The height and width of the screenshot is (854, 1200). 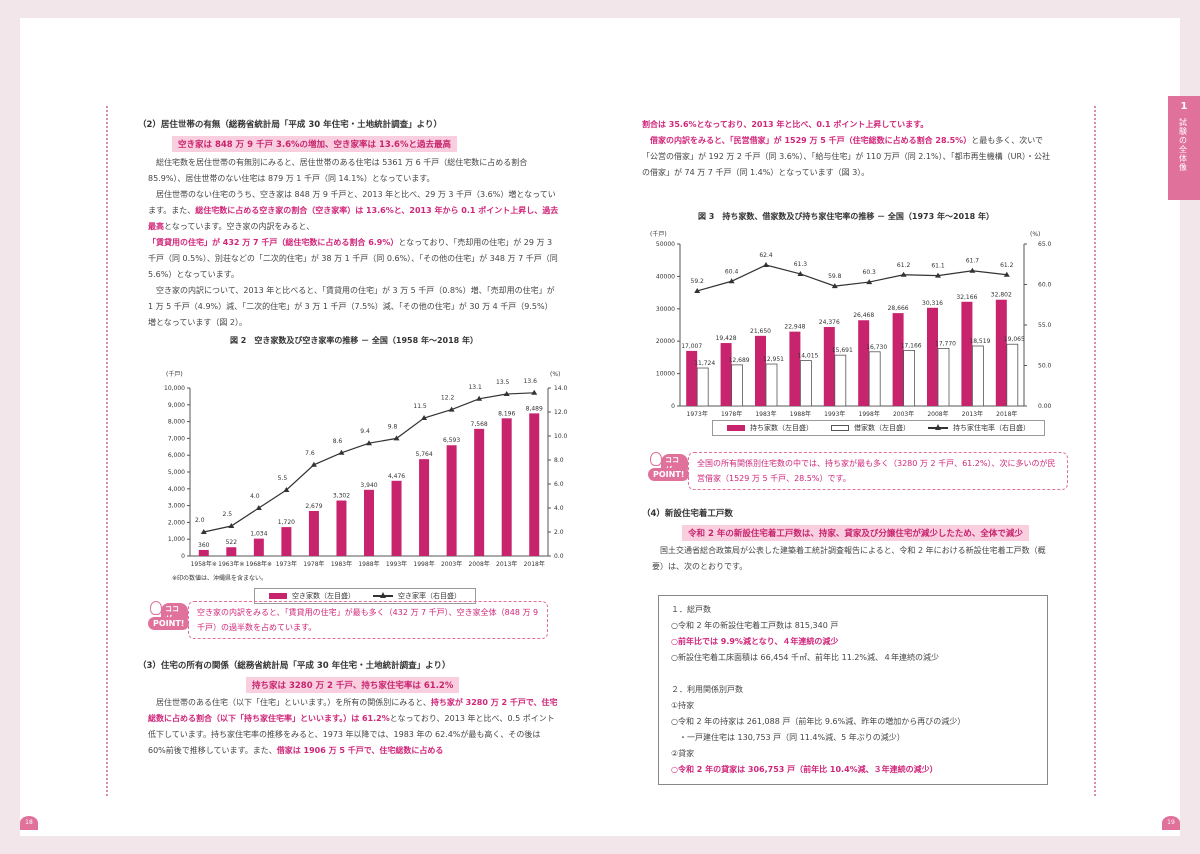 What do you see at coordinates (665, 341) in the screenshot?
I see `y-left-tick-label: 20000` at bounding box center [665, 341].